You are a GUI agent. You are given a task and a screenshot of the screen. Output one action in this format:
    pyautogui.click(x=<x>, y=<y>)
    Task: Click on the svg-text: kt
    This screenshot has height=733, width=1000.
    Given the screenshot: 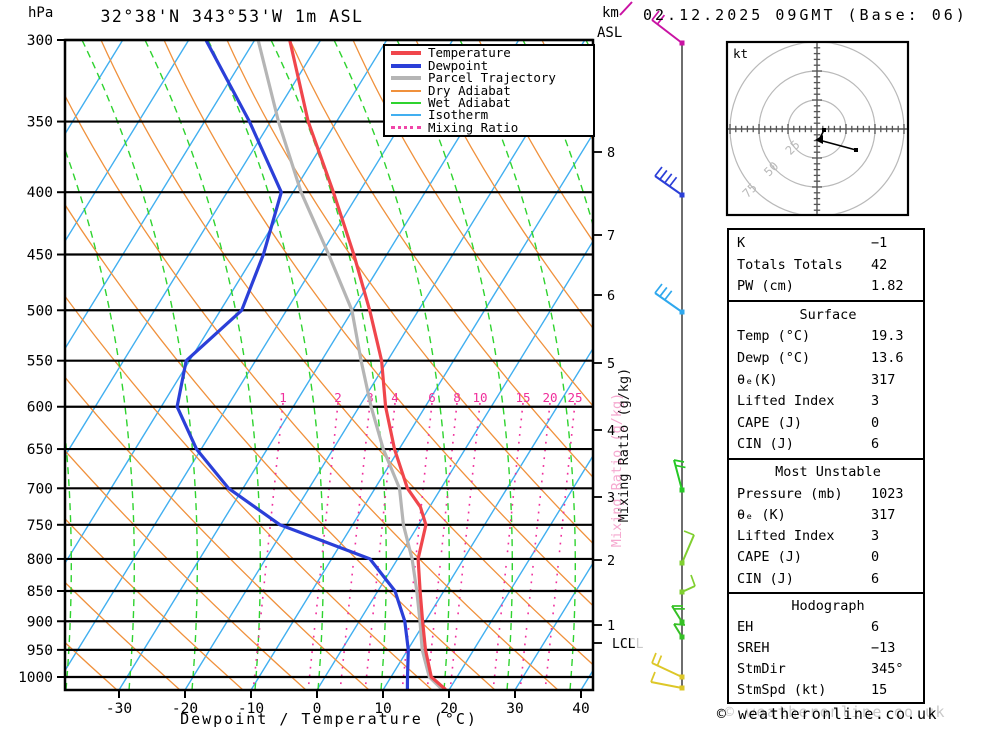 What is the action you would take?
    pyautogui.click(x=740, y=53)
    